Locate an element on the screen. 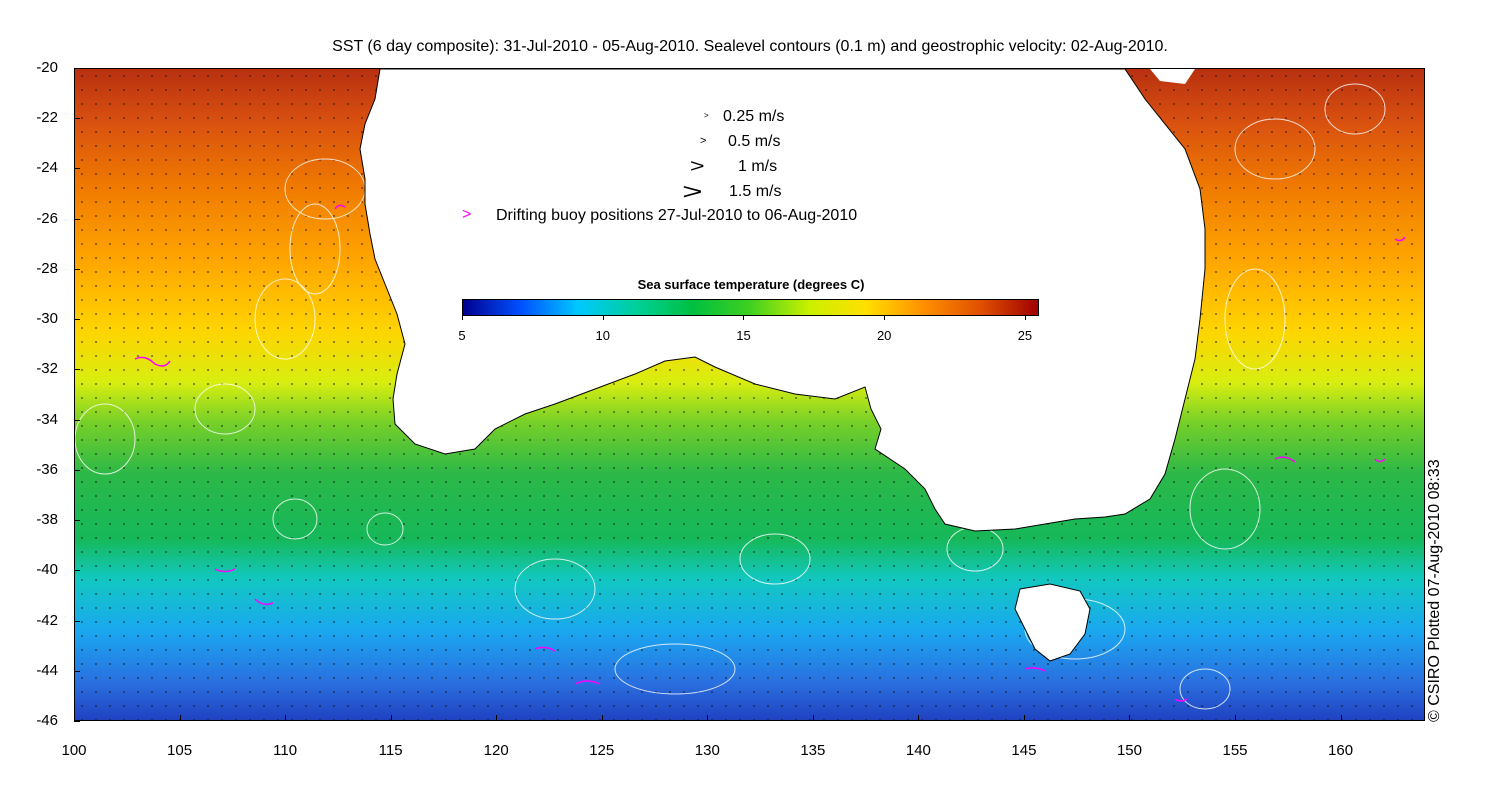  colorbar-title: Sea surface temperature (degrees C) is located at coordinates (751, 284).